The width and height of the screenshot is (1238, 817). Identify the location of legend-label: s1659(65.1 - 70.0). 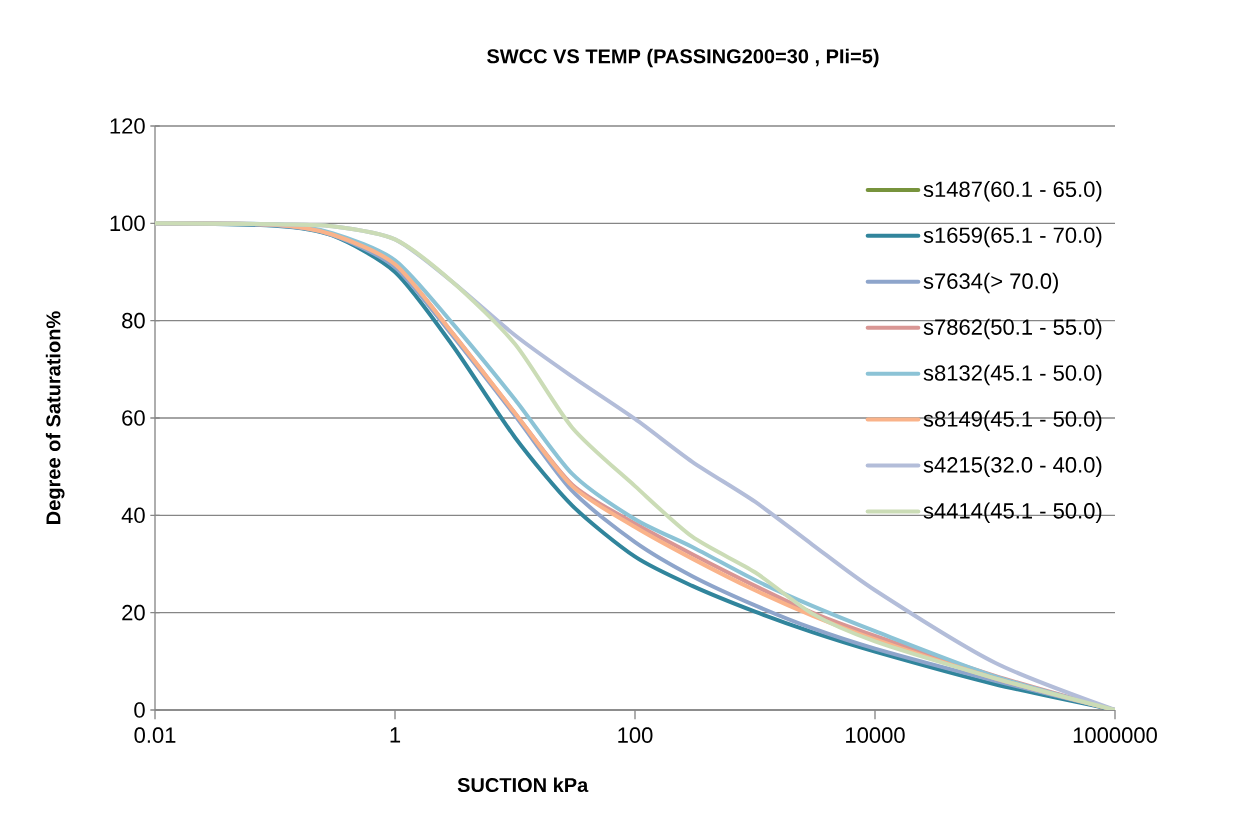
(1012, 237).